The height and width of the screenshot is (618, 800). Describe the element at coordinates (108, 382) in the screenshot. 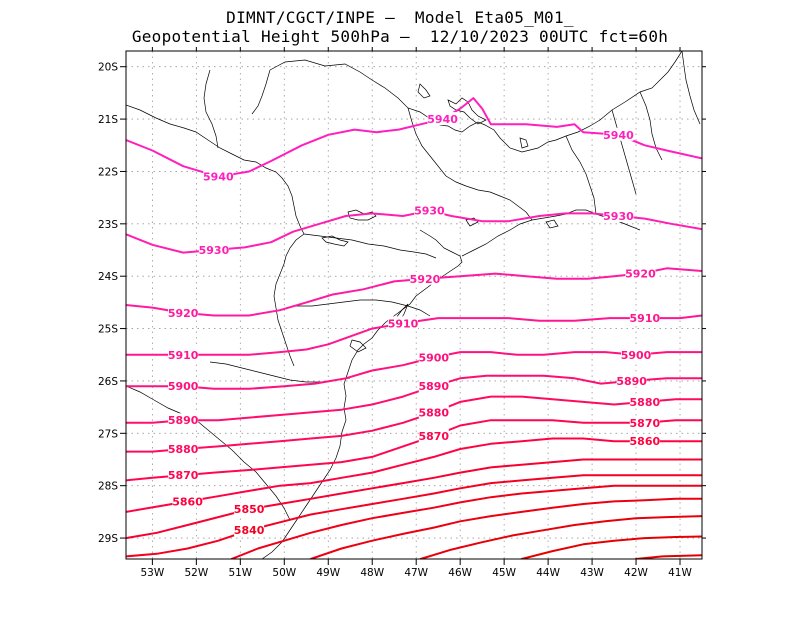

I see `y-tick-label: 26S` at that location.